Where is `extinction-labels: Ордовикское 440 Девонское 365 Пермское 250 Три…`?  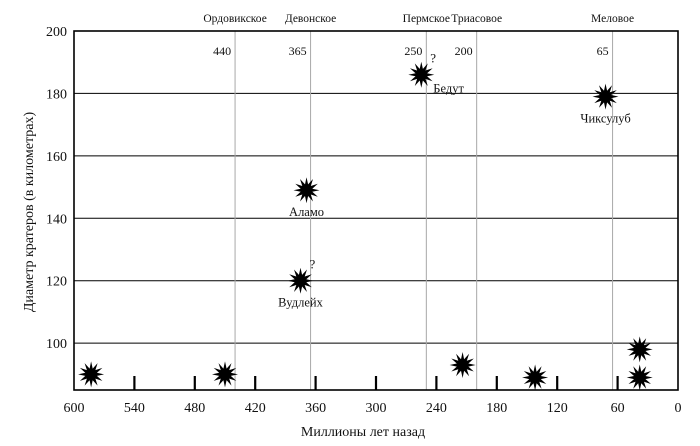 extinction-labels: Ордовикское 440 Девонское 365 Пермское 250 Три… is located at coordinates (418, 35).